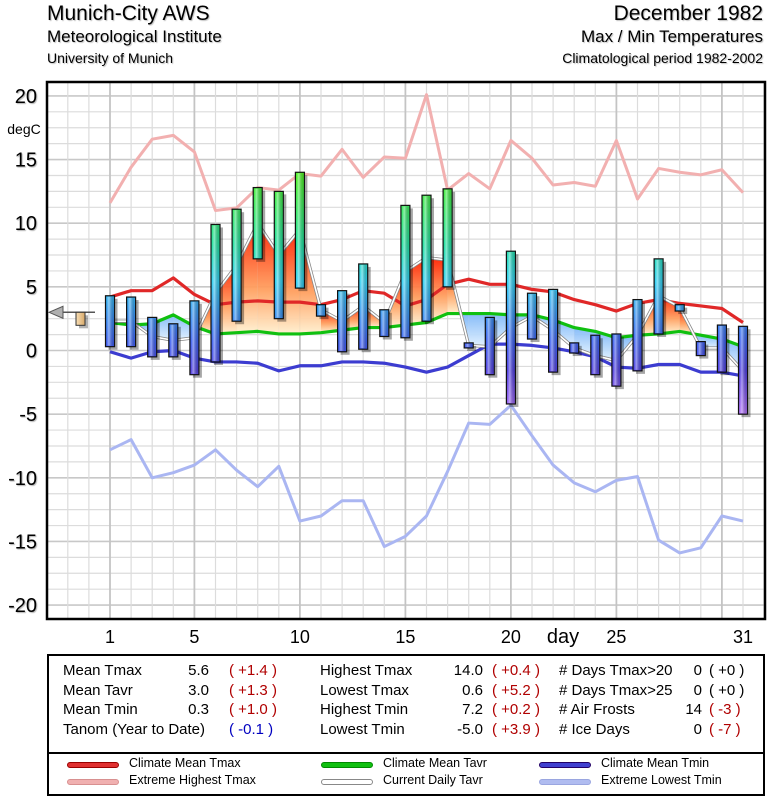 This screenshot has width=775, height=800. Describe the element at coordinates (251, 729) in the screenshot. I see `stat-anomaly: ( -0.1 )` at that location.